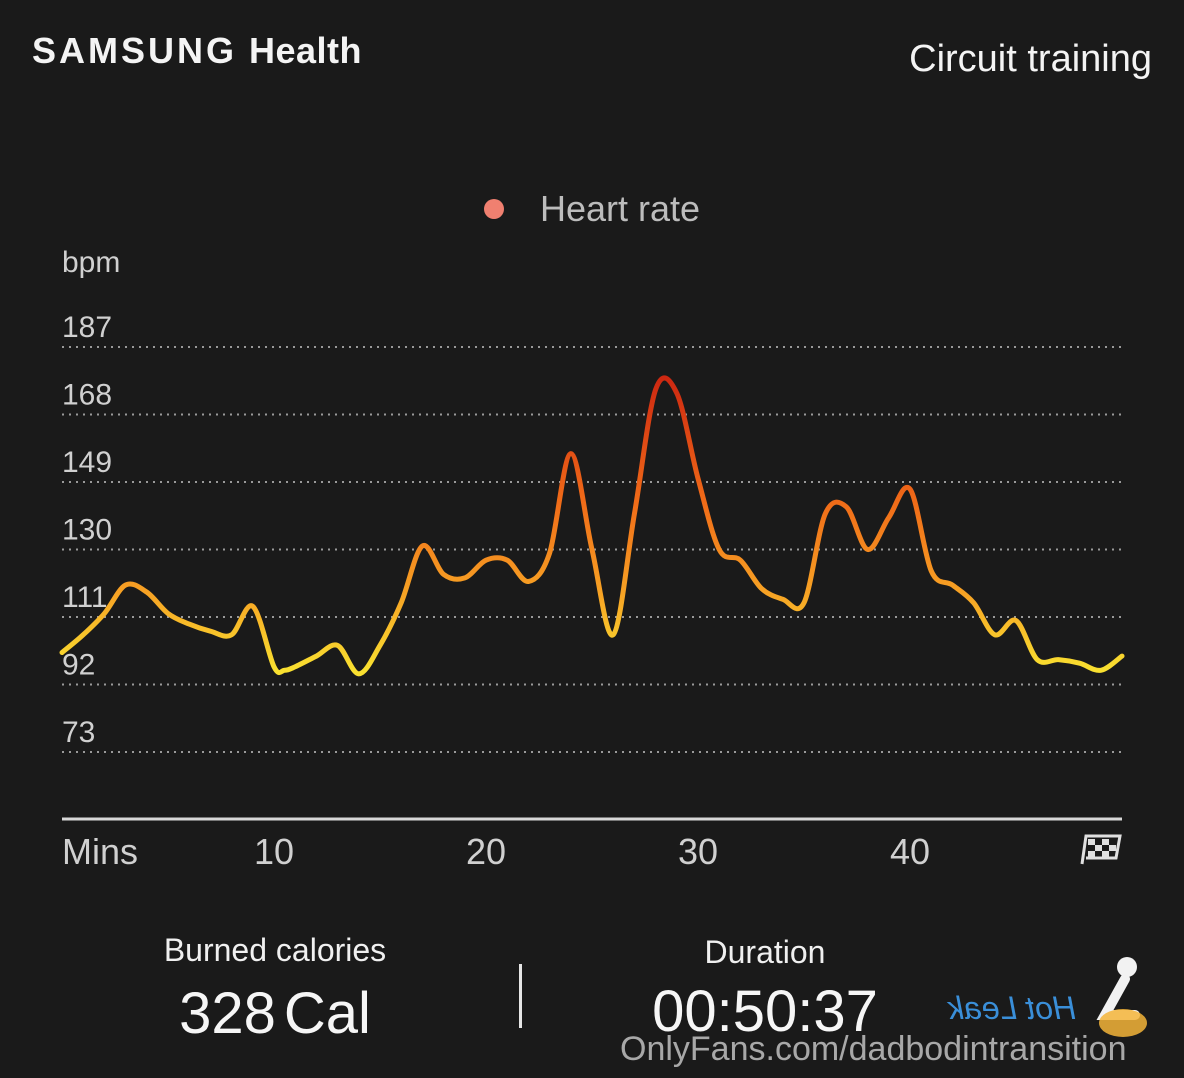 The height and width of the screenshot is (1078, 1184). What do you see at coordinates (274, 851) in the screenshot?
I see `x-tick-label: 10` at bounding box center [274, 851].